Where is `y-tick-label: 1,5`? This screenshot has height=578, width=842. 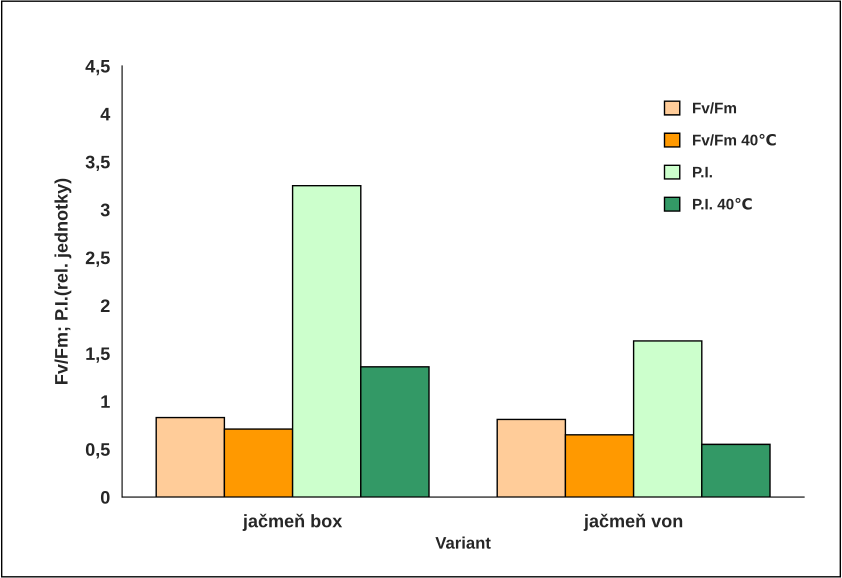 y-tick-label: 1,5 is located at coordinates (98, 355).